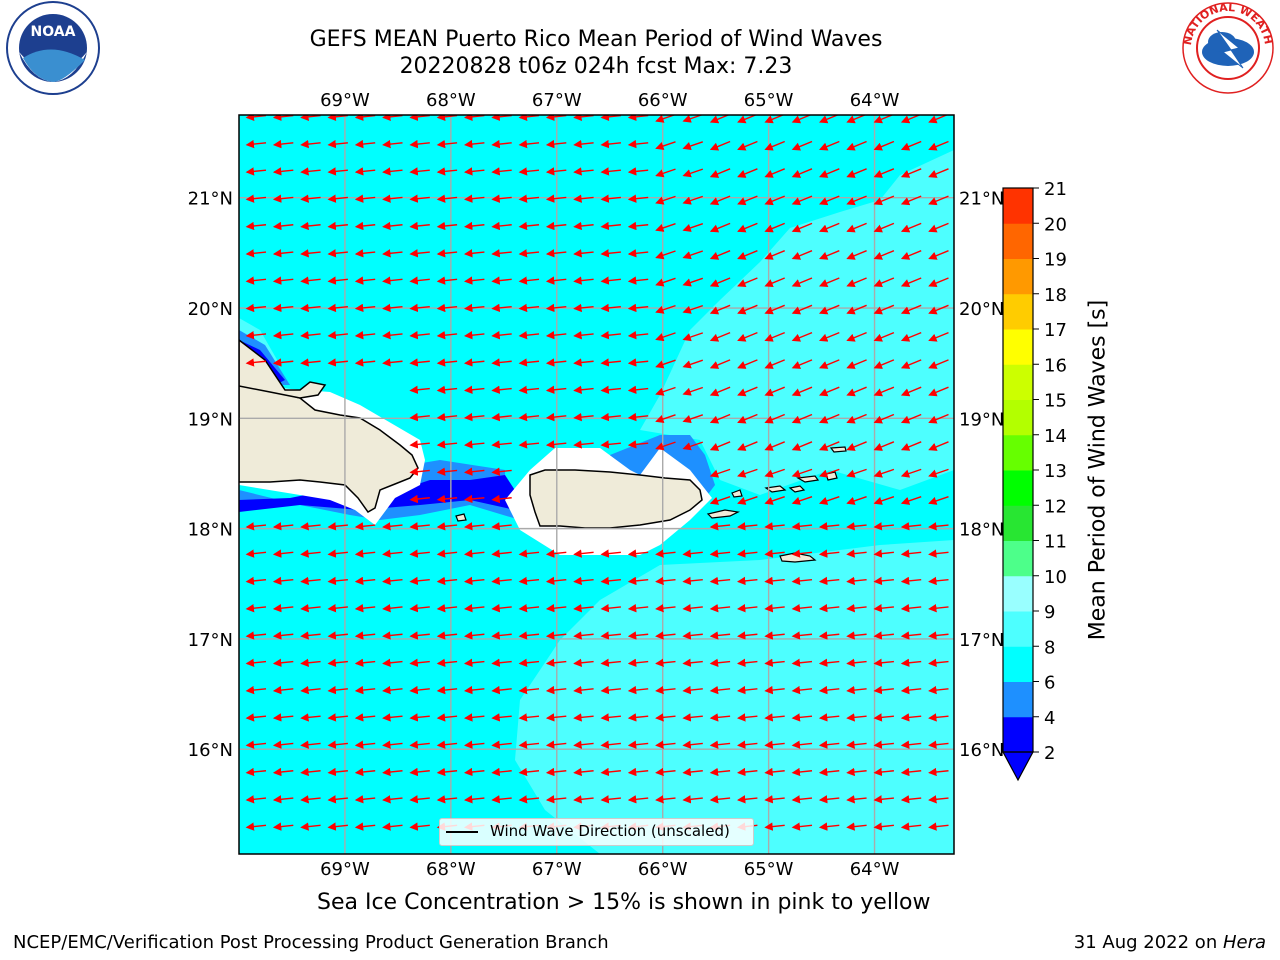 This screenshot has width=1280, height=960. Describe the element at coordinates (1049, 647) in the screenshot. I see `colorbar-tick-label: 8` at that location.